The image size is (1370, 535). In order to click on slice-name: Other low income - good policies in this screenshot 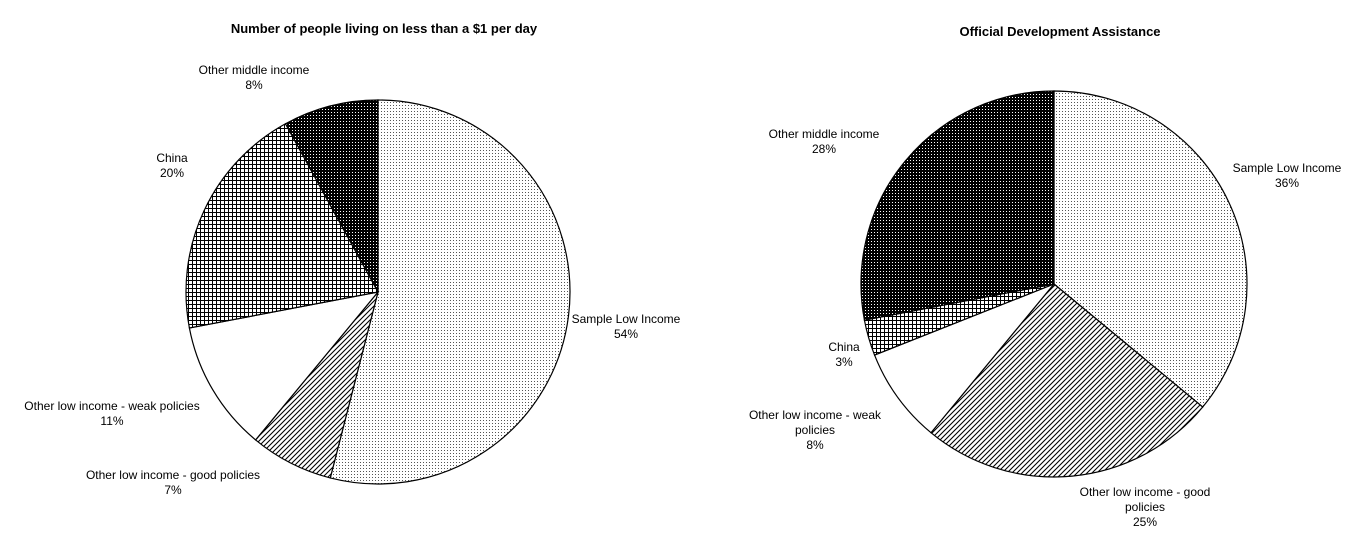, I will do `click(173, 475)`.